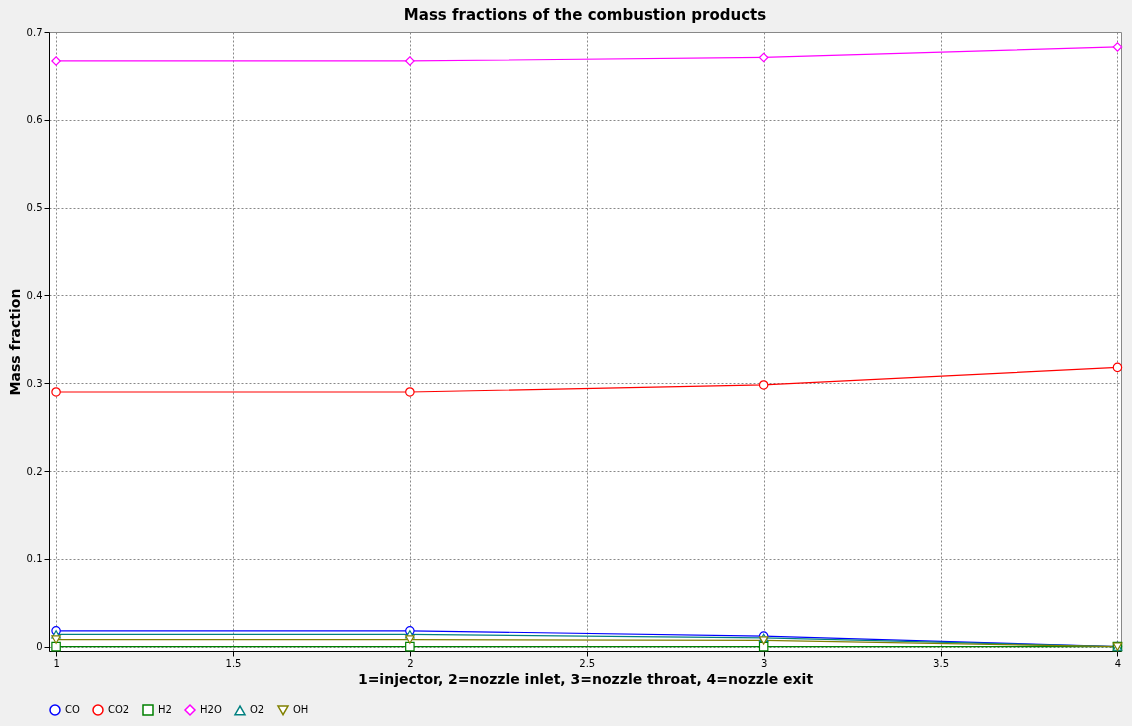  What do you see at coordinates (34, 383) in the screenshot?
I see `y-tick-label: 0.3` at bounding box center [34, 383].